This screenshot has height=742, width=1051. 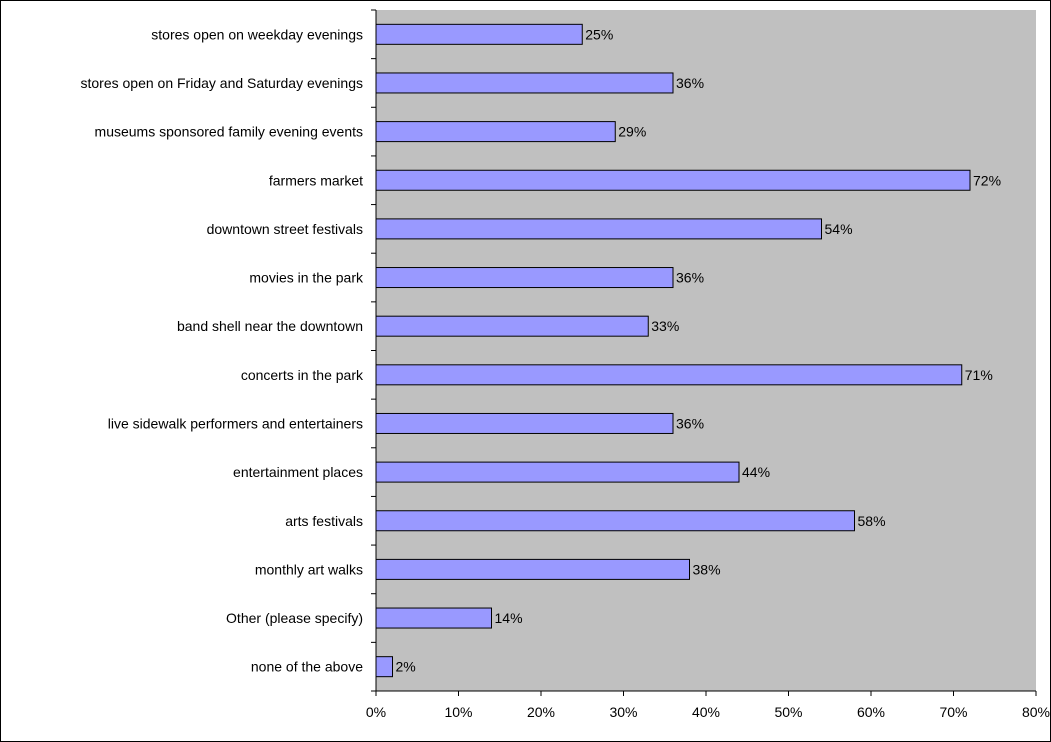 What do you see at coordinates (324, 521) in the screenshot?
I see `category-label: arts festivals` at bounding box center [324, 521].